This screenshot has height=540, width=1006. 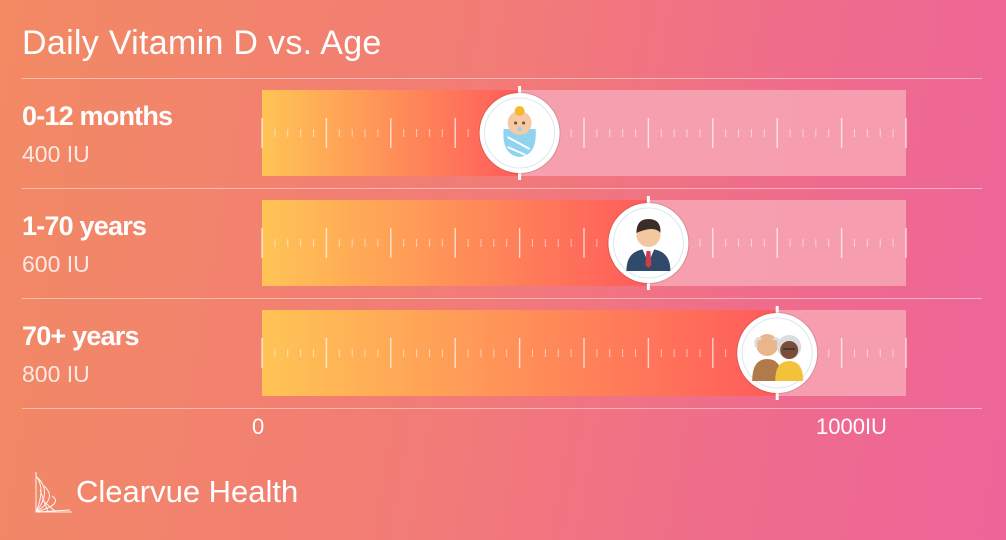 I want to click on brand-name: Clearvue Health, so click(x=187, y=491).